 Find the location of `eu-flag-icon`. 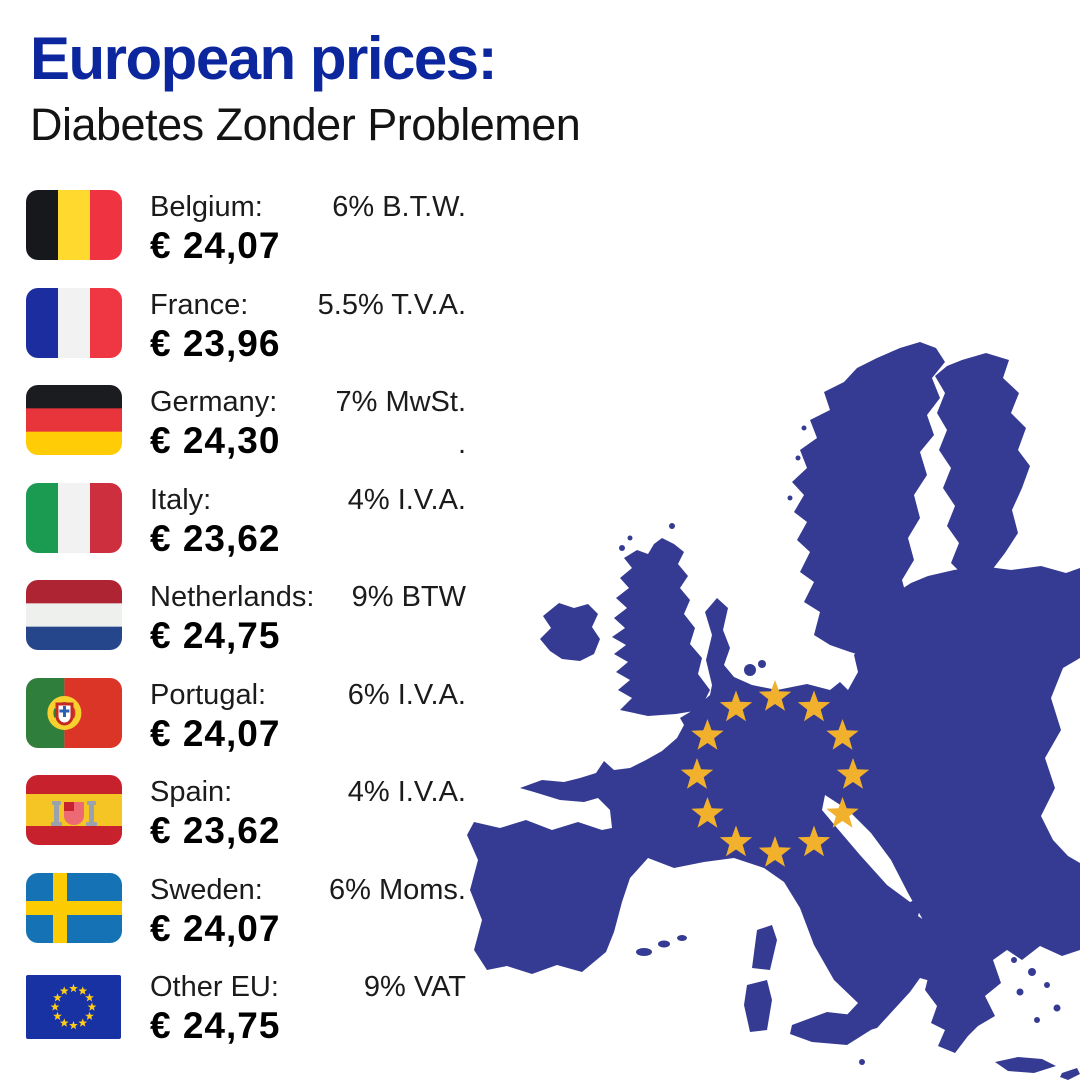

eu-flag-icon is located at coordinates (74, 1007).